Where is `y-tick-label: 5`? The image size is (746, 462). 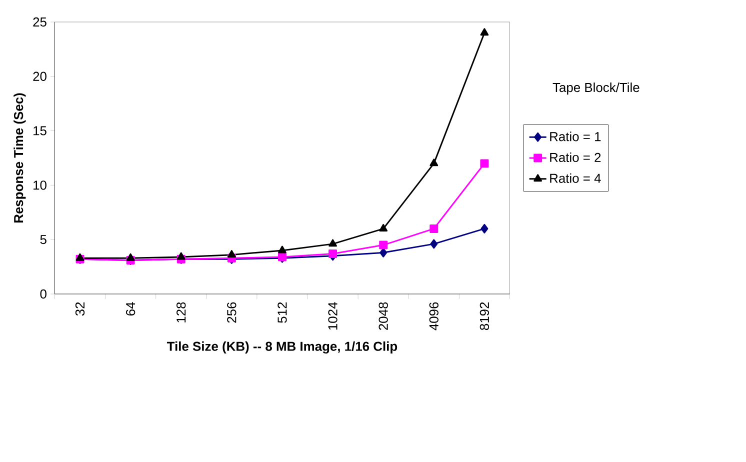
y-tick-label: 5 is located at coordinates (43, 239).